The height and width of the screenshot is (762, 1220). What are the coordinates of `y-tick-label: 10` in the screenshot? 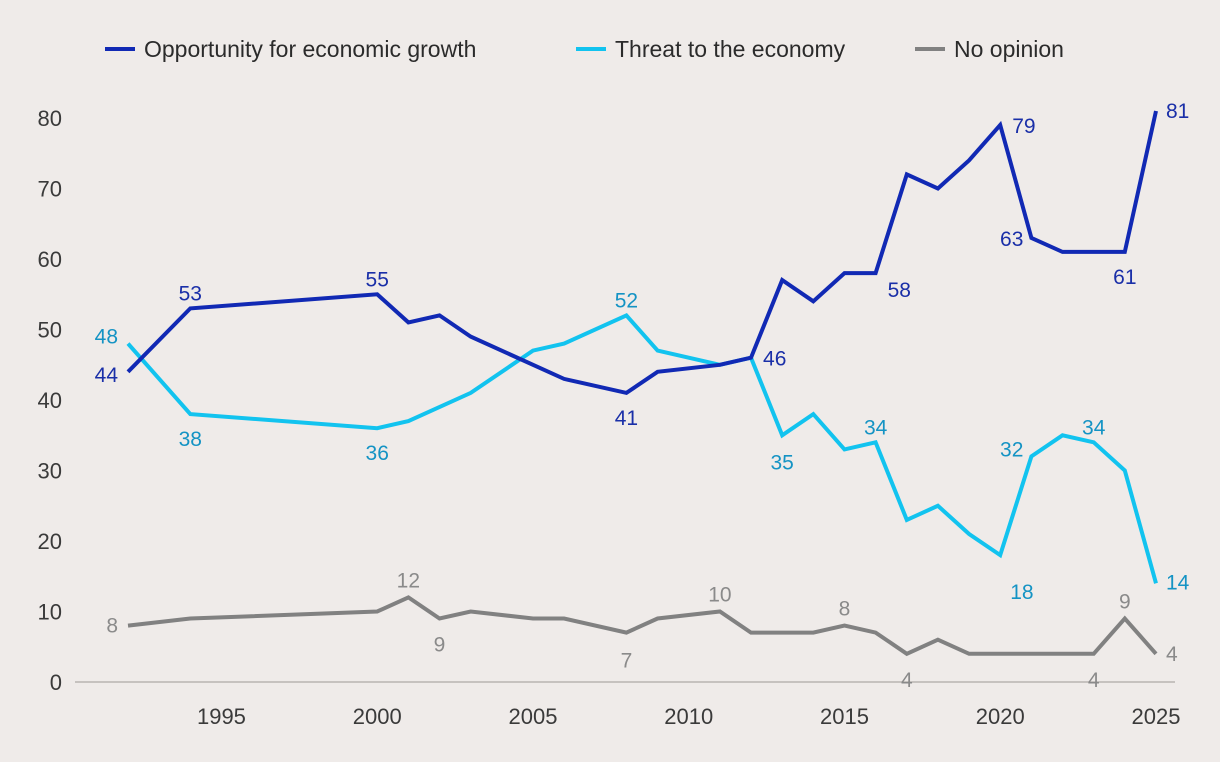 It's located at (50, 612).